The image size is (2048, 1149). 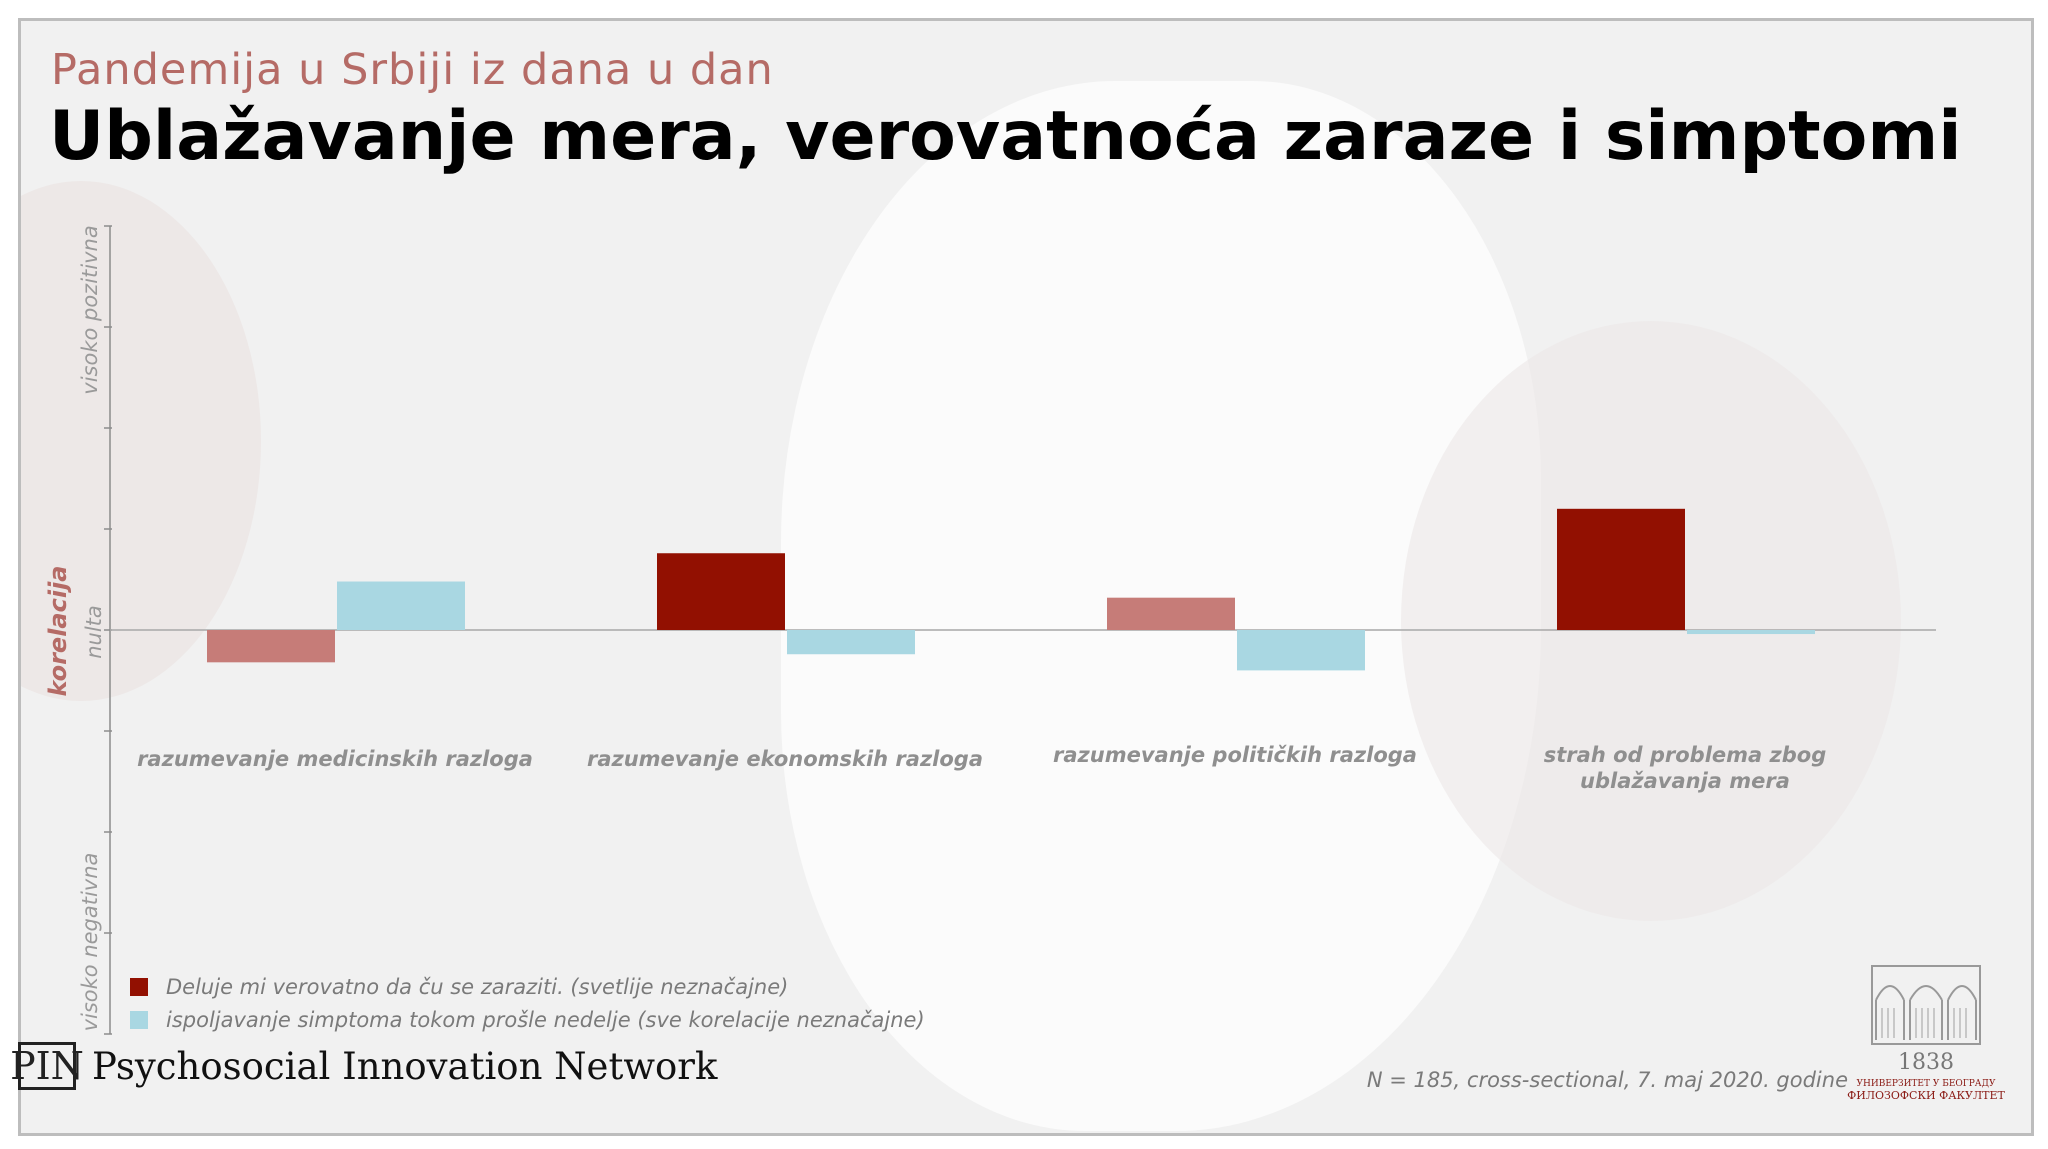 I want to click on category-label-3: razumevanje političkih razloga, so click(x=1235, y=755).